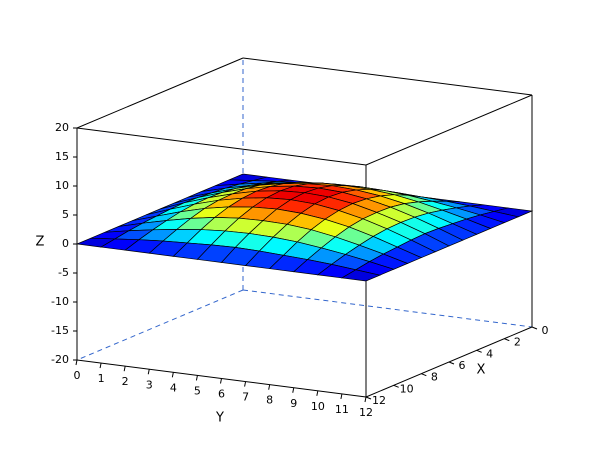  I want to click on y-tick-label: 6, so click(221, 394).